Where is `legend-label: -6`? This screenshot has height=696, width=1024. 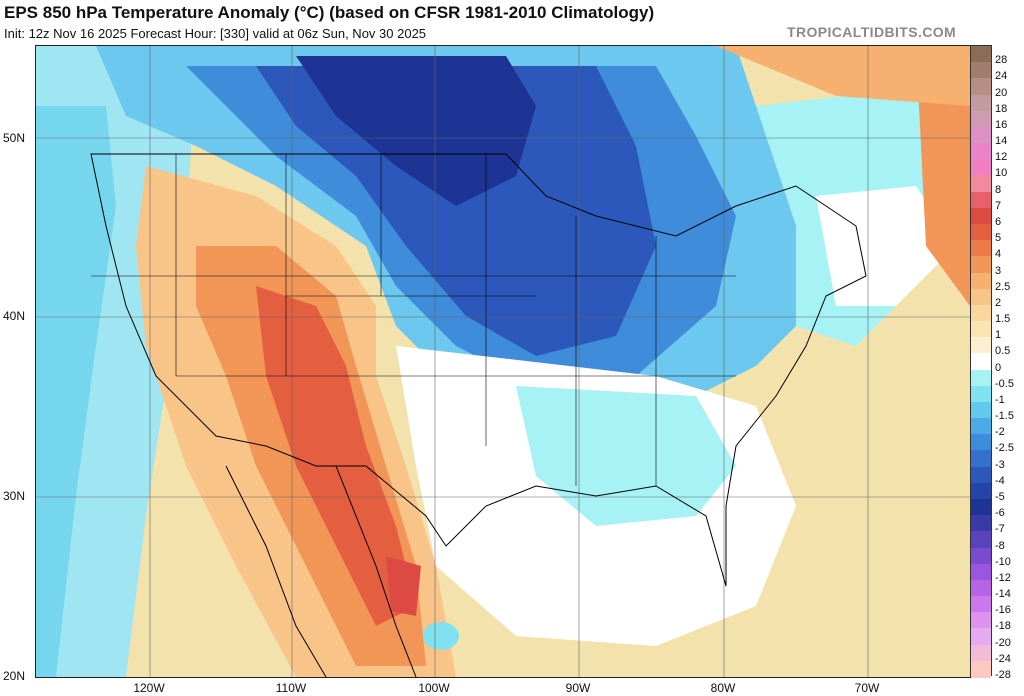
legend-label: -6 is located at coordinates (1000, 513).